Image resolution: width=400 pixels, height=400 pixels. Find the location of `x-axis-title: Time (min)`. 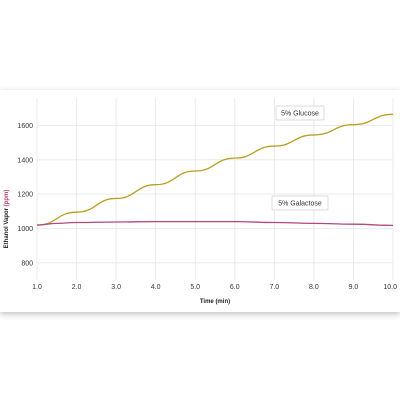

x-axis-title: Time (min) is located at coordinates (215, 302).